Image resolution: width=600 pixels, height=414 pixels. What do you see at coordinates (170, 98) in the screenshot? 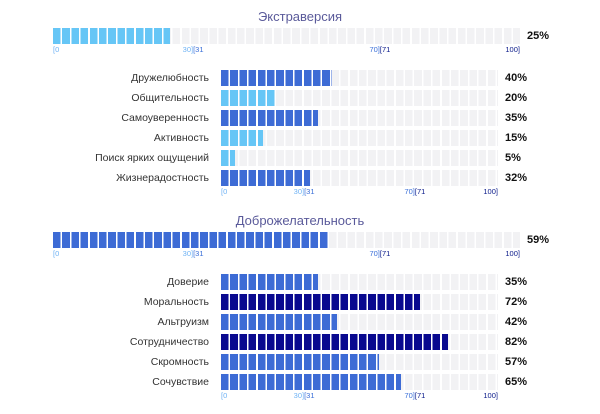
I see `facet-label: Общительность` at bounding box center [170, 98].